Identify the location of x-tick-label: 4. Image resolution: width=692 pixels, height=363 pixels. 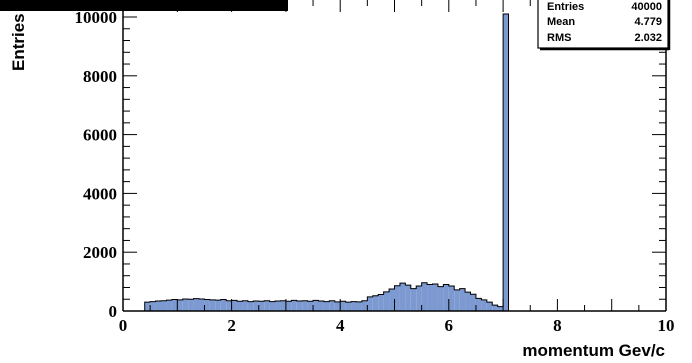
(340, 325).